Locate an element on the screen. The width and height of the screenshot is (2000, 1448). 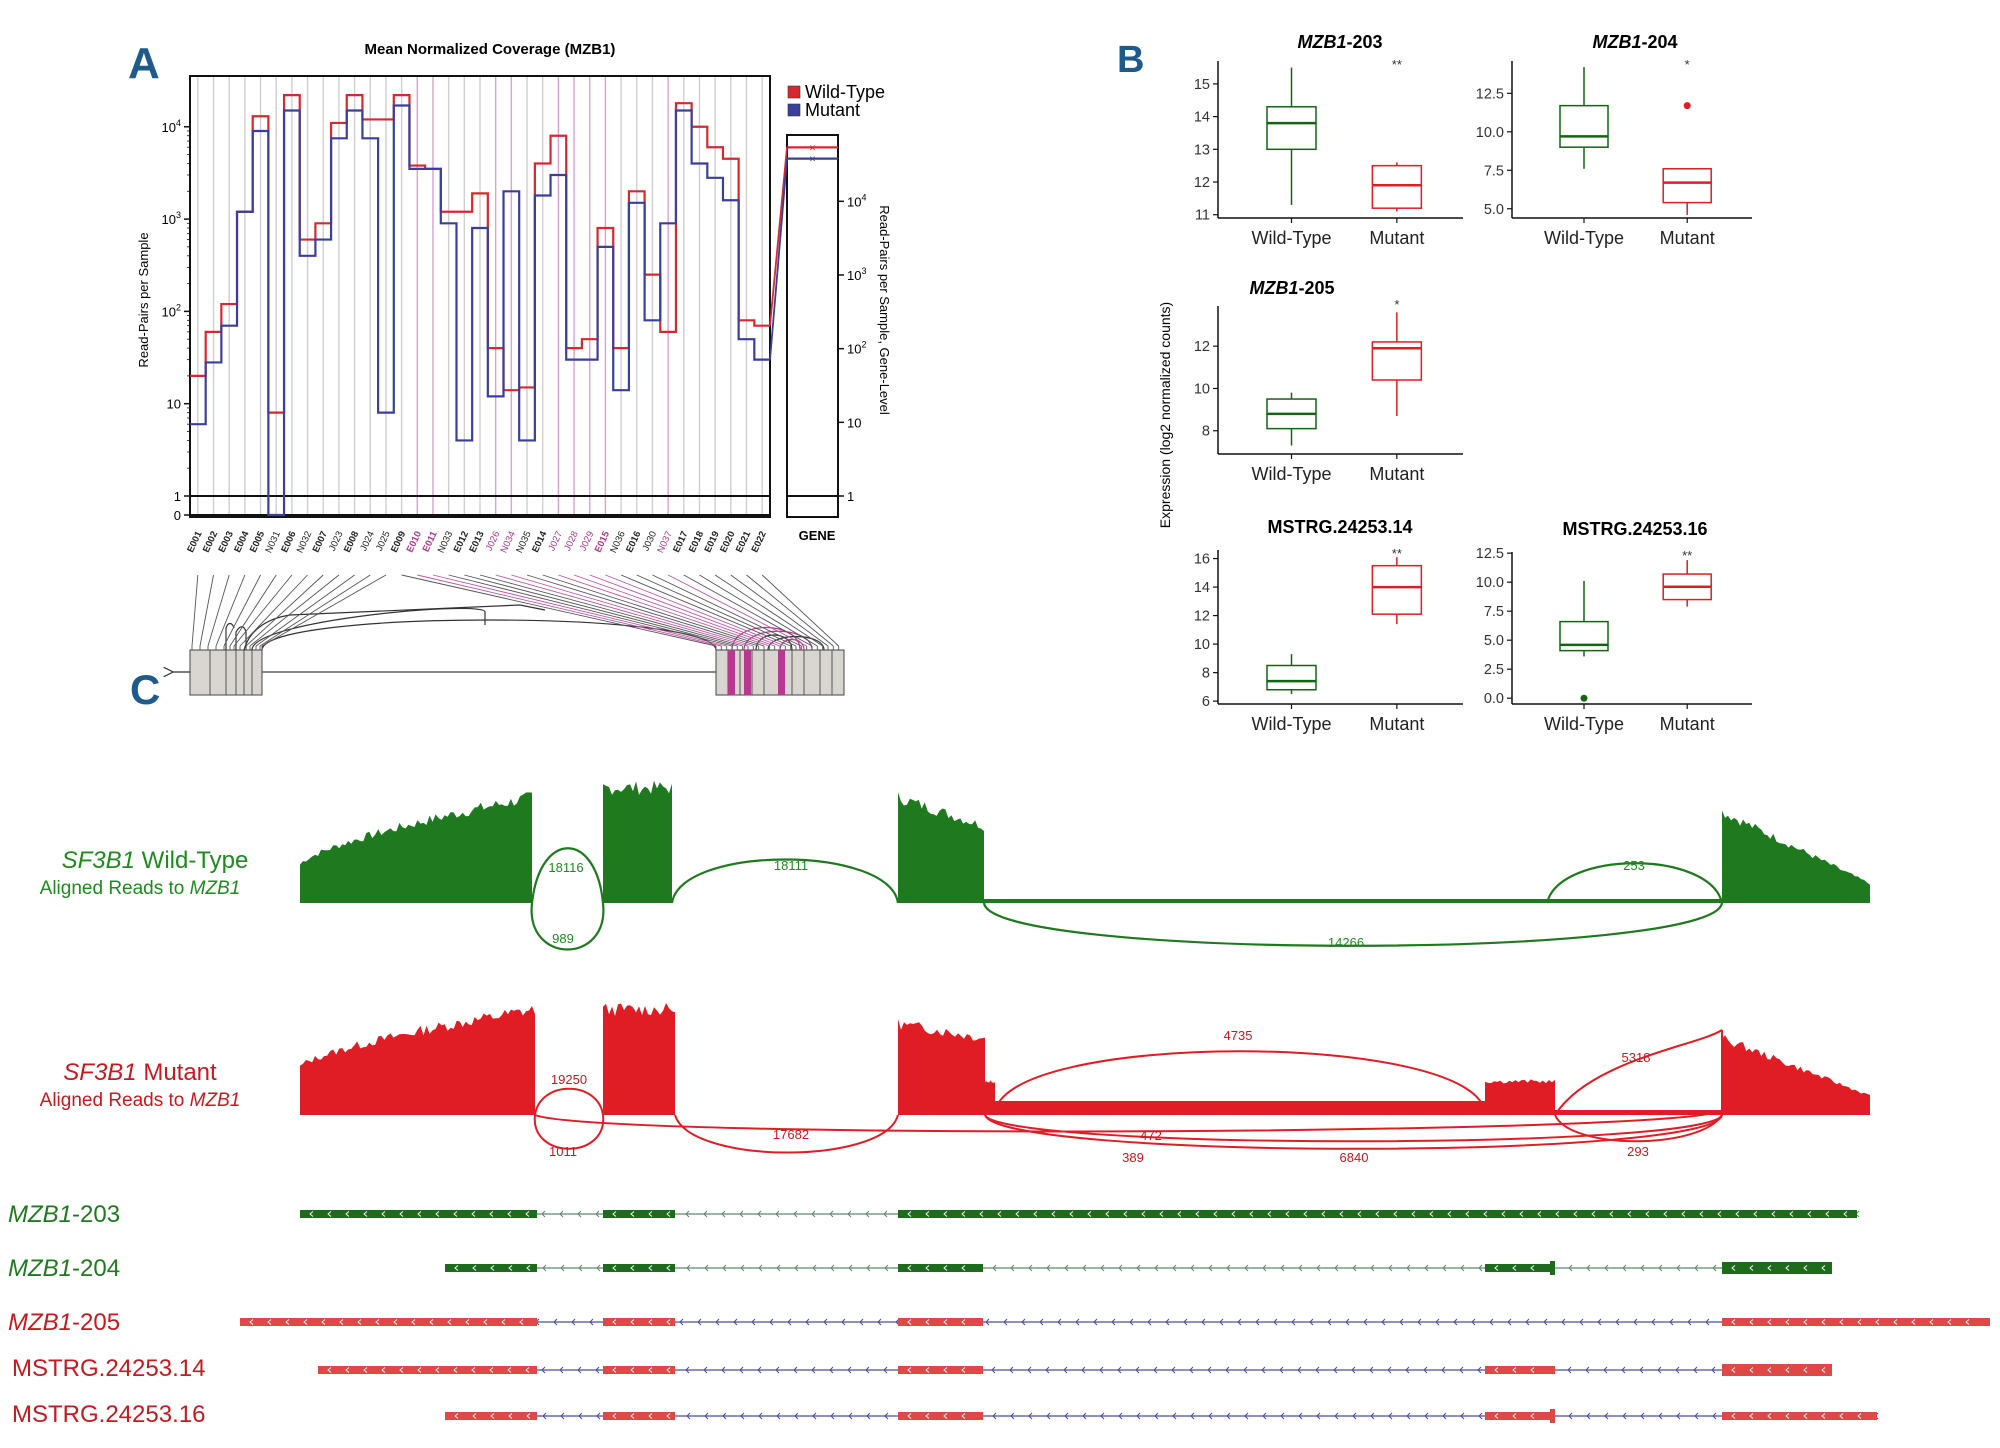
y-tick-label: 10.0 is located at coordinates (1490, 133).